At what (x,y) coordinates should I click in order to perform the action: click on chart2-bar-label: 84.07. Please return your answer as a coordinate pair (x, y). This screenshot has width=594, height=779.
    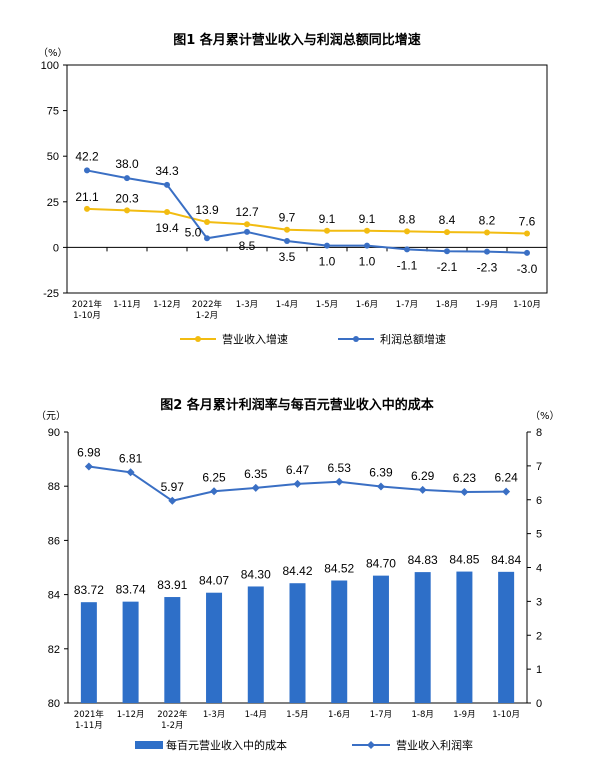
    Looking at the image, I should click on (214, 581).